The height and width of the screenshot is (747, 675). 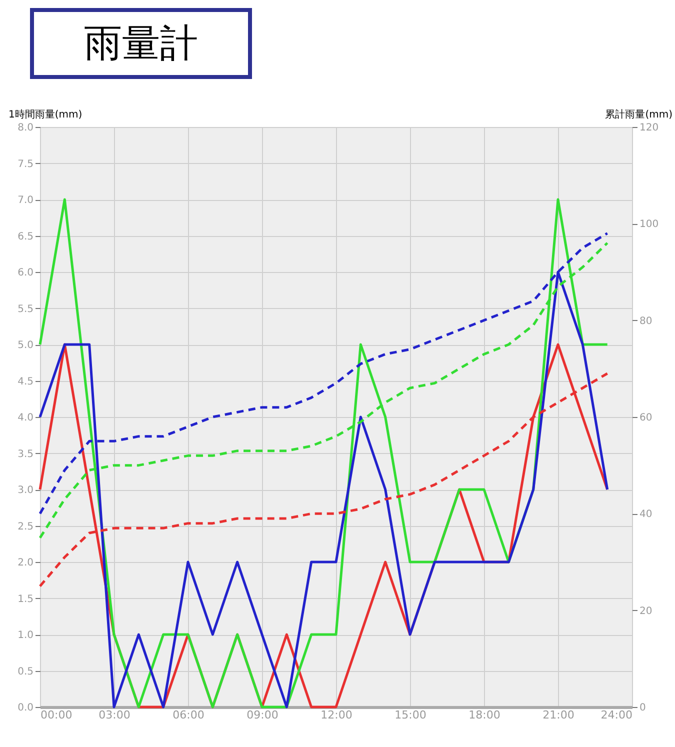 I want to click on x-tick-label: 03:00, so click(x=114, y=715).